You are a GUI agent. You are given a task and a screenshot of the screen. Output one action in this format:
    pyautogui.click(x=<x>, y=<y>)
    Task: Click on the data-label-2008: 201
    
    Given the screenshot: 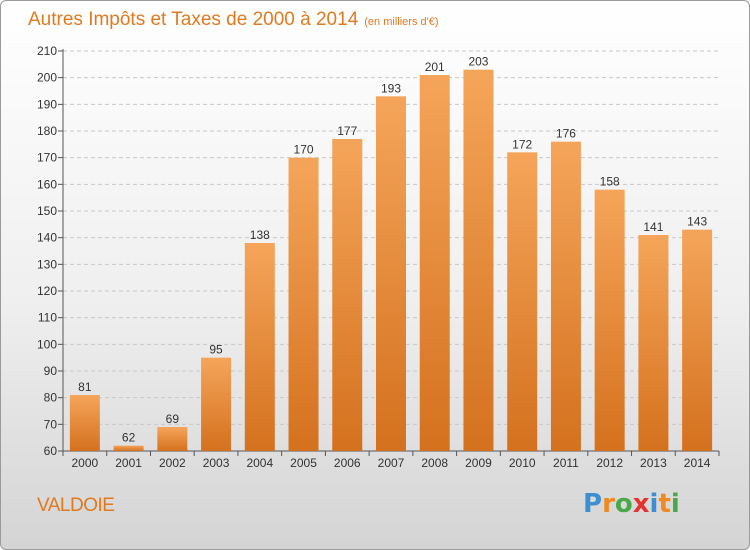 What is the action you would take?
    pyautogui.click(x=435, y=67)
    